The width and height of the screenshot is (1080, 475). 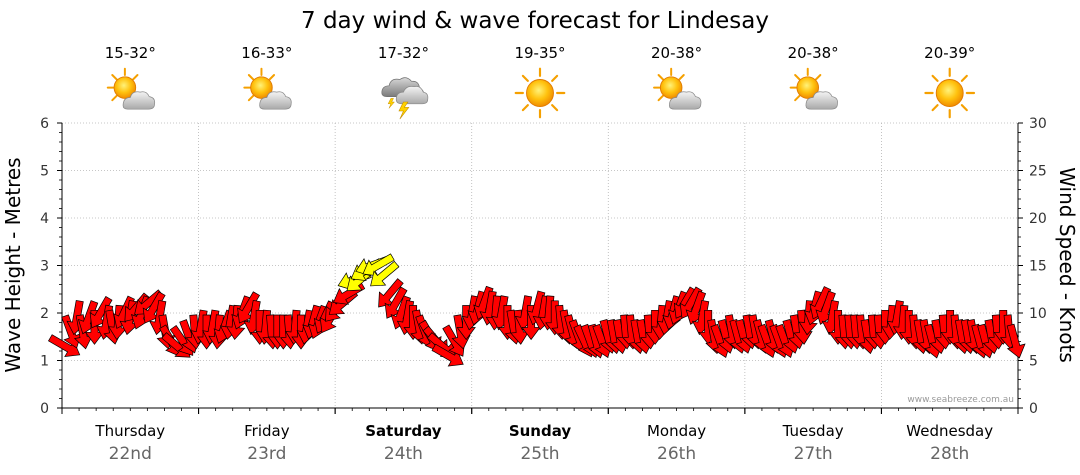 What do you see at coordinates (1038, 314) in the screenshot?
I see `right-tick-label: 10` at bounding box center [1038, 314].